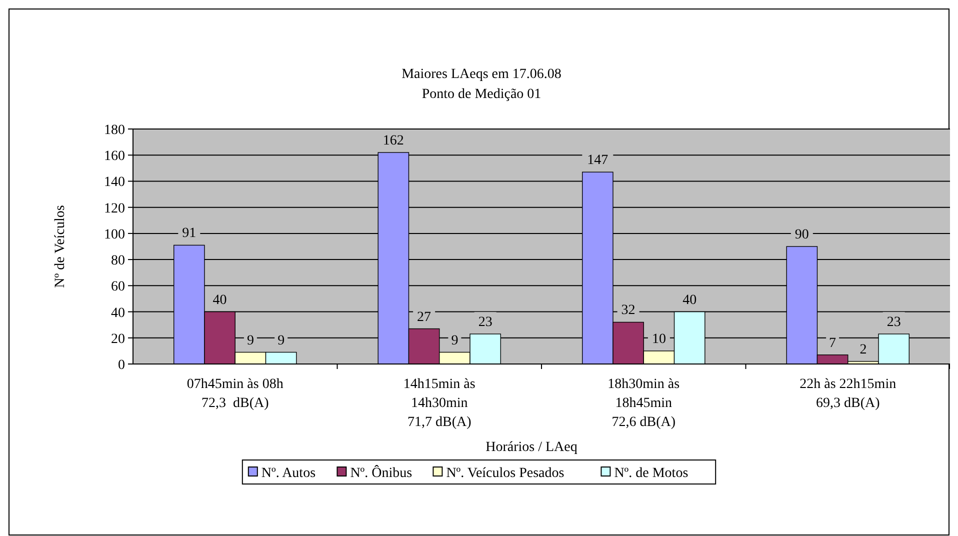 The image size is (958, 536). What do you see at coordinates (114, 234) in the screenshot?
I see `y-tick-label: 100` at bounding box center [114, 234].